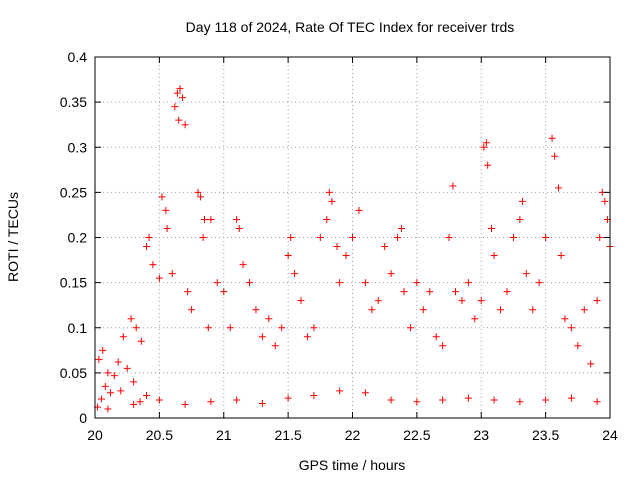 This screenshot has height=480, width=640. What do you see at coordinates (288, 435) in the screenshot?
I see `x-tick-label: 21.5` at bounding box center [288, 435].